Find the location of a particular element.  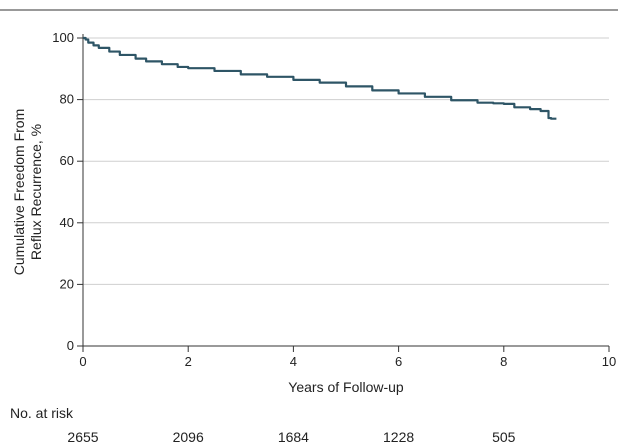

y-tick-label-100: 100 is located at coordinates (63, 37).